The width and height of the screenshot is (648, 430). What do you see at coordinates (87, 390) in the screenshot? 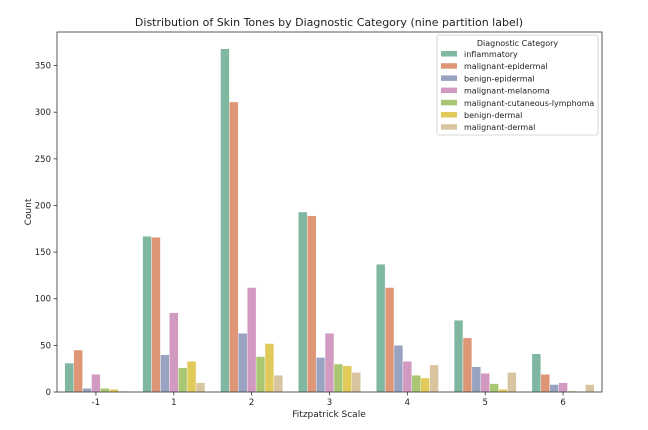
I see `bar-benign-epidermal--1` at bounding box center [87, 390].